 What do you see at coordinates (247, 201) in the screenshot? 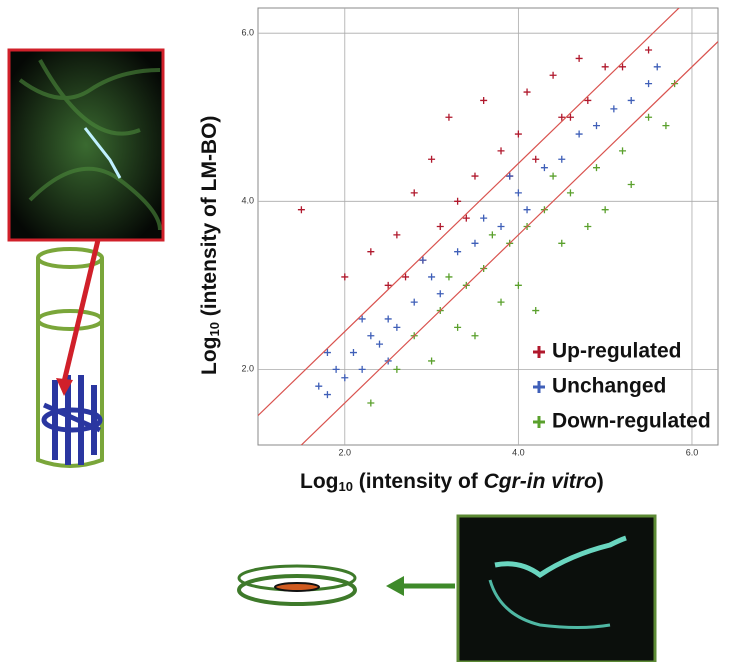
I see `y-tick-label: 4.0` at bounding box center [247, 201].